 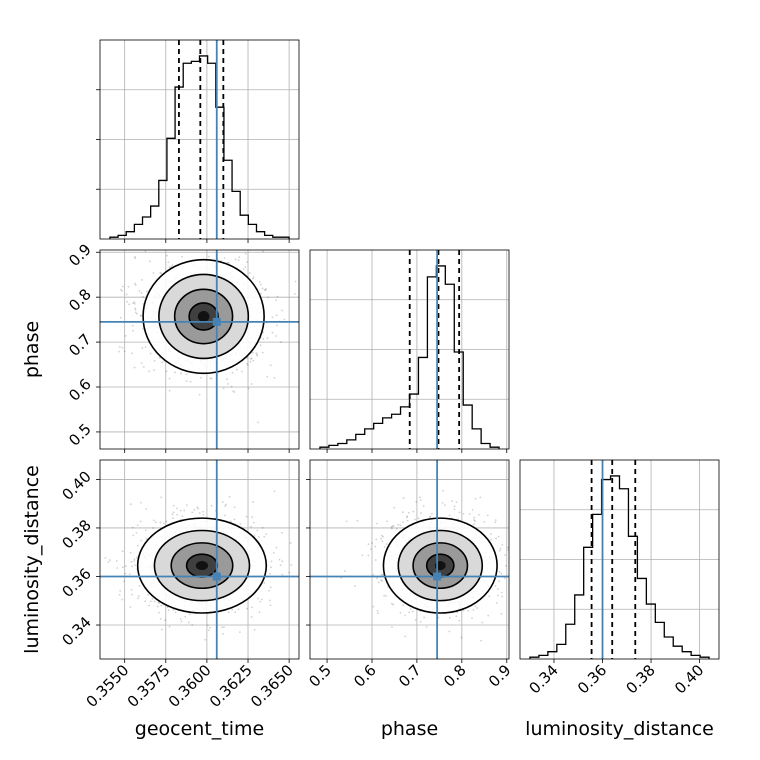 I want to click on density-panel-geocent_time-luminosity_distance, so click(x=200, y=565).